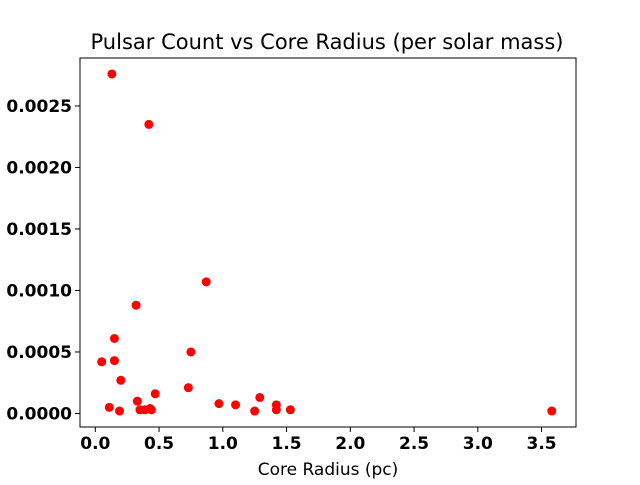  Describe the element at coordinates (43, 260) in the screenshot. I see `y-axis-ticks: 0.0000 0.0005 0.0010 0.0015 0.0020 0.0025` at that location.